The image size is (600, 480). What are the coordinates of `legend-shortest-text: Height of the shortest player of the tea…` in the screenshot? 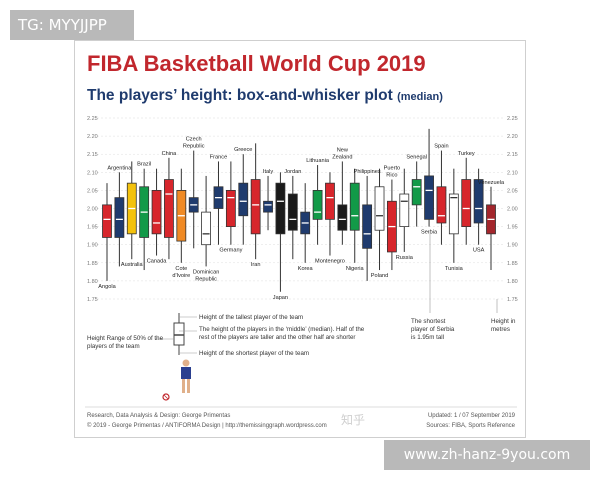 It's located at (254, 353).